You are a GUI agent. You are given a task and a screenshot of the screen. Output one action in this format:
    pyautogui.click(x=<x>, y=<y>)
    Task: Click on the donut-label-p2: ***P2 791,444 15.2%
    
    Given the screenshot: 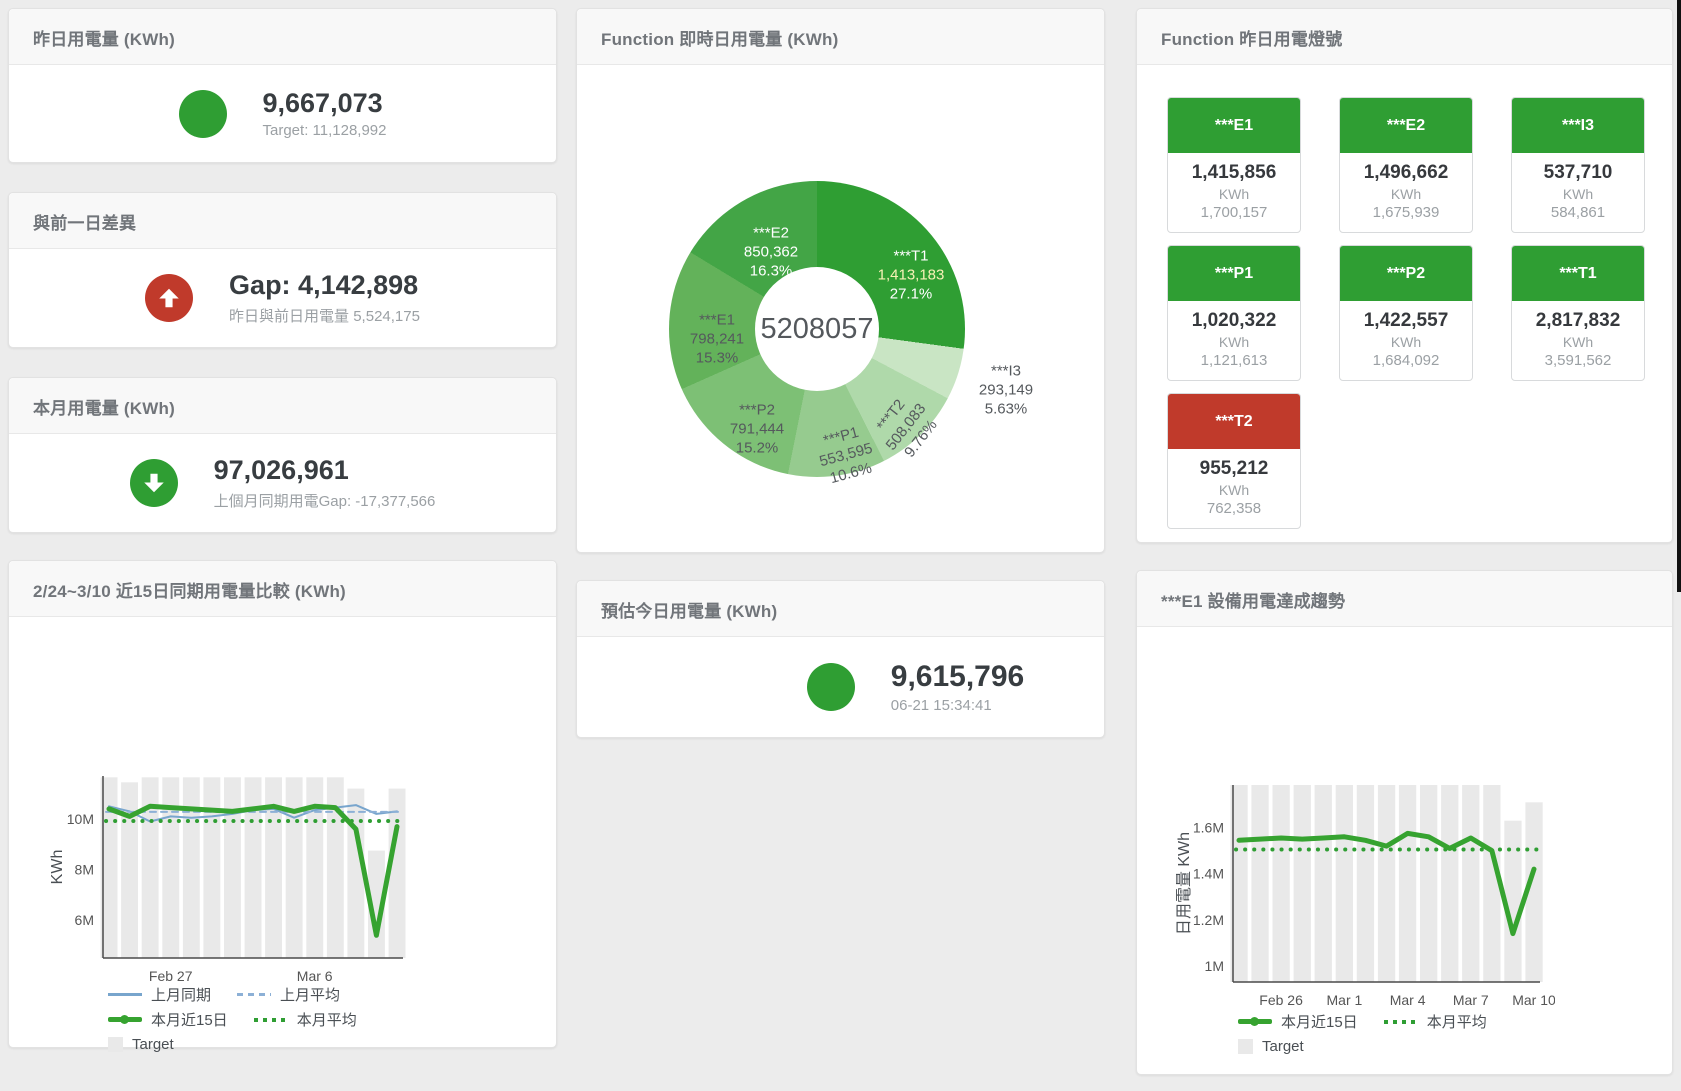 What is the action you would take?
    pyautogui.click(x=757, y=429)
    